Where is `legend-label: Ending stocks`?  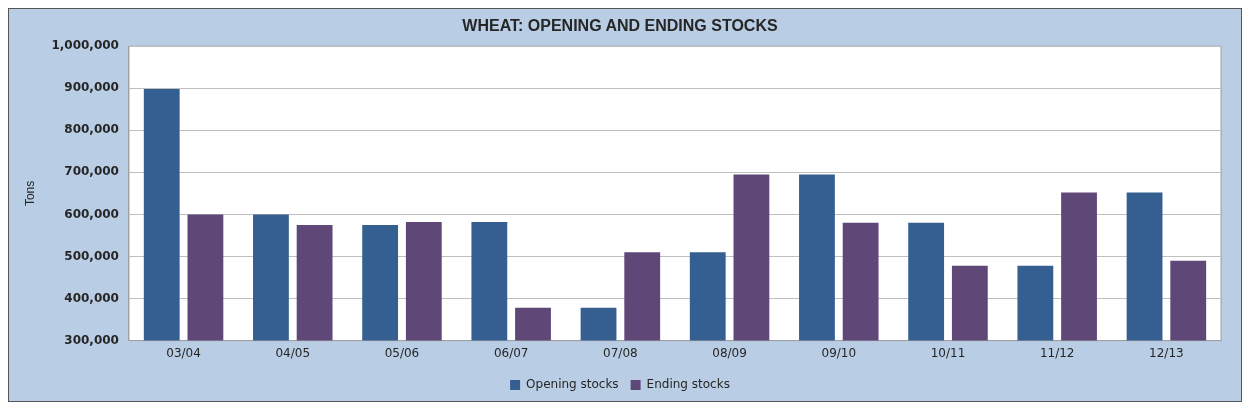 legend-label: Ending stocks is located at coordinates (688, 384).